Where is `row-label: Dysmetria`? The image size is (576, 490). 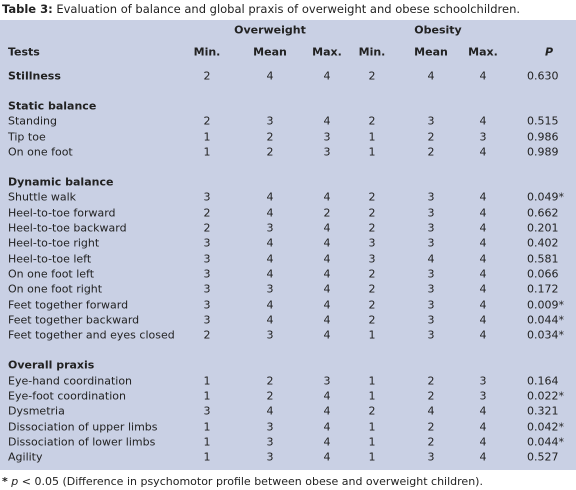 row-label: Dysmetria is located at coordinates (36, 411).